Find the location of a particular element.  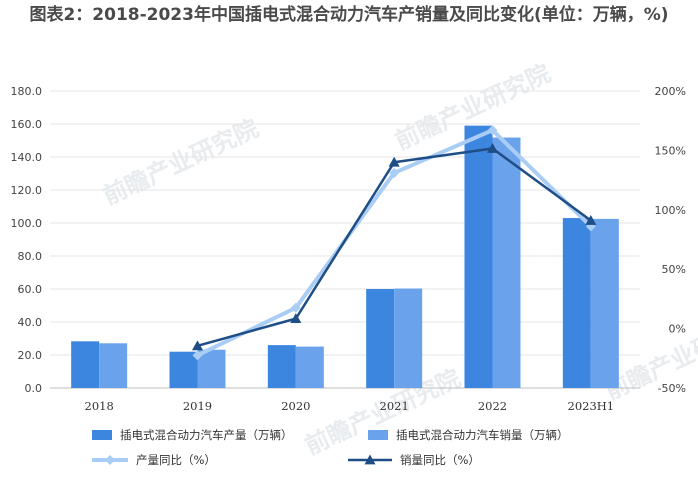

y-left-tick-label: 60.0 is located at coordinates (30, 289).